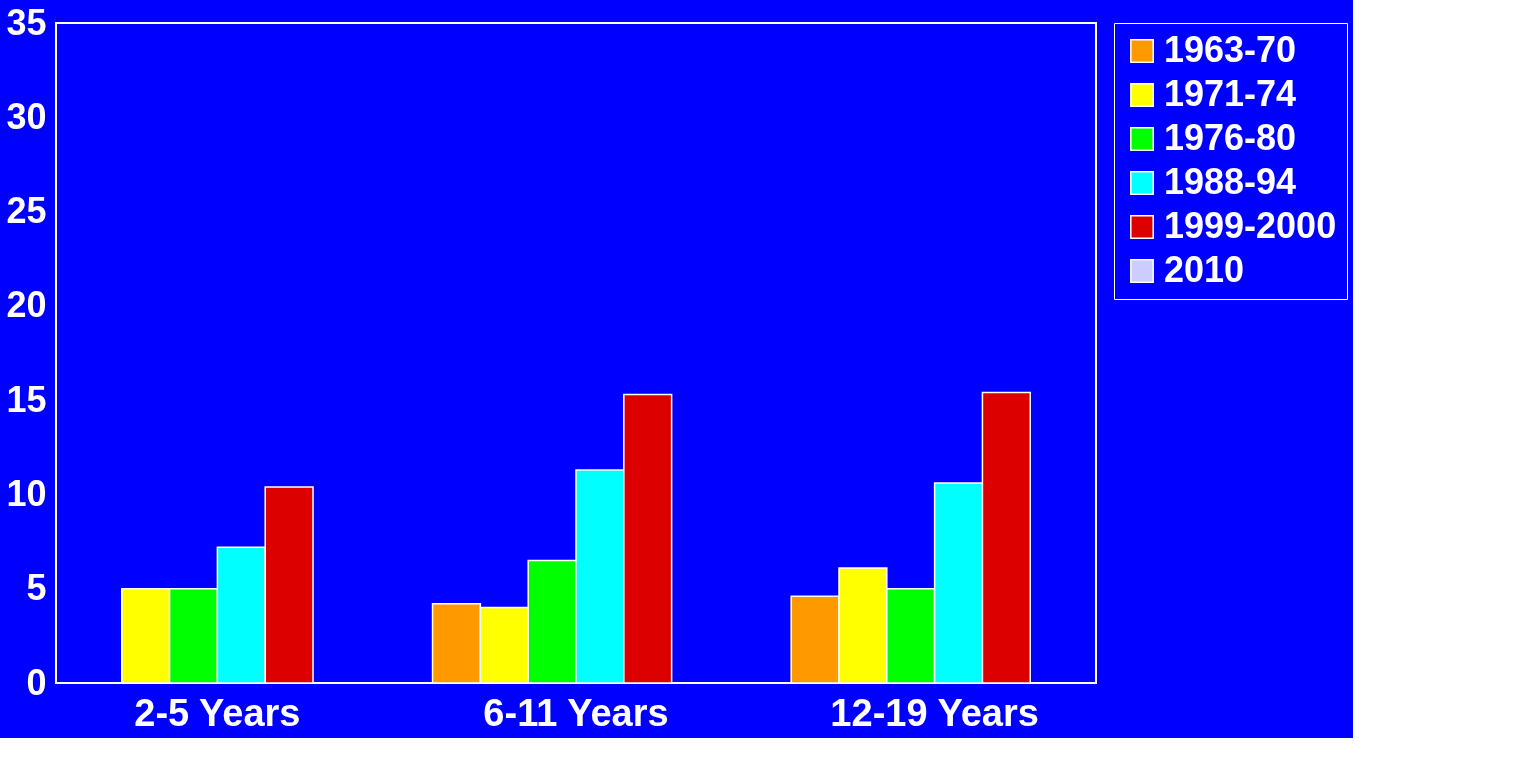  What do you see at coordinates (36, 588) in the screenshot?
I see `y-tick-label: 5` at bounding box center [36, 588].